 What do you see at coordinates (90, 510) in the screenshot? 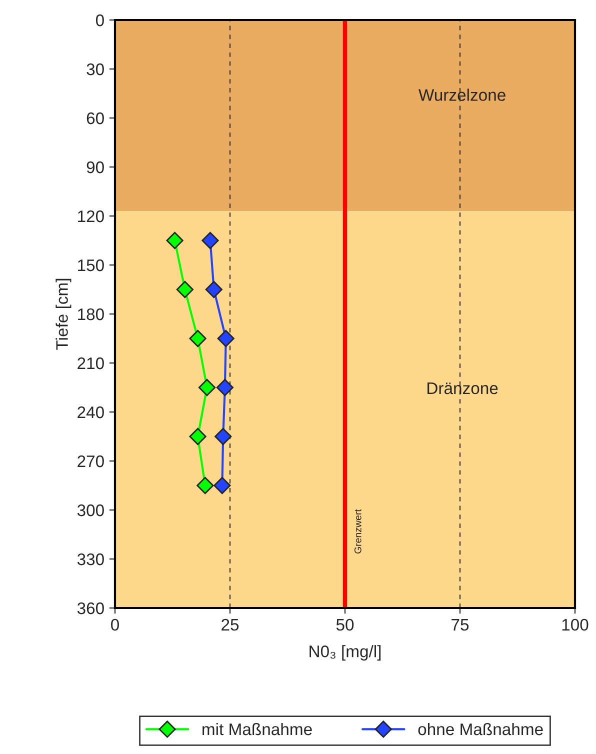
I see `y-tick-label: 300` at bounding box center [90, 510].